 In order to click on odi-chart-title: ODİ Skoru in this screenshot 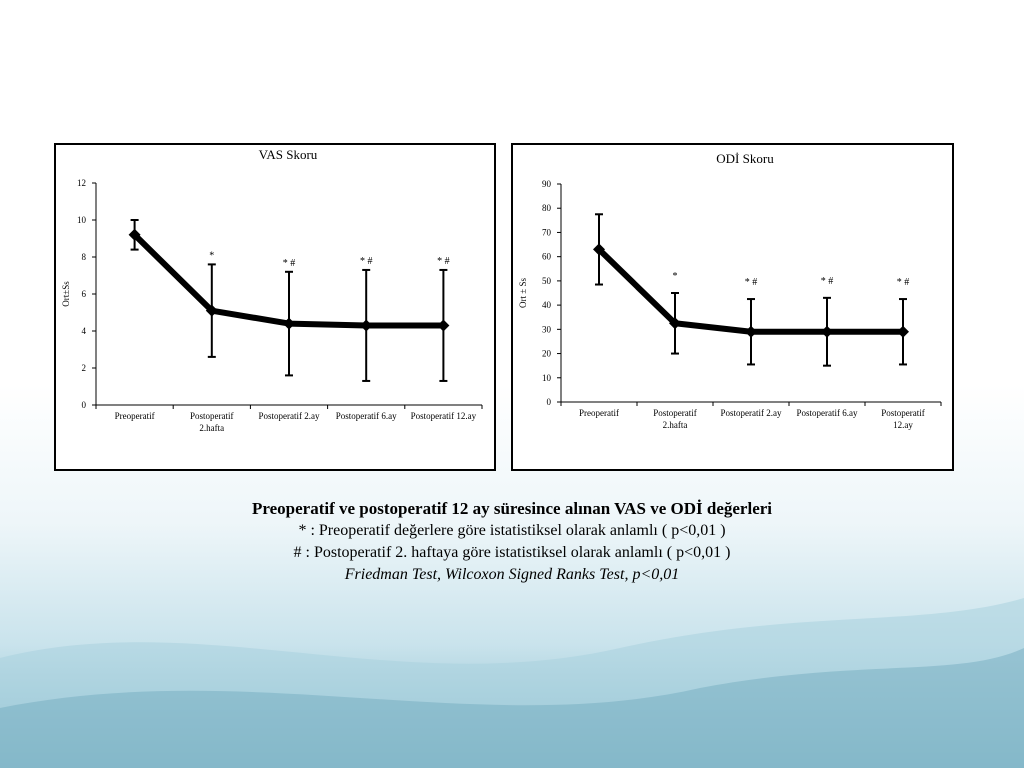, I will do `click(745, 158)`.